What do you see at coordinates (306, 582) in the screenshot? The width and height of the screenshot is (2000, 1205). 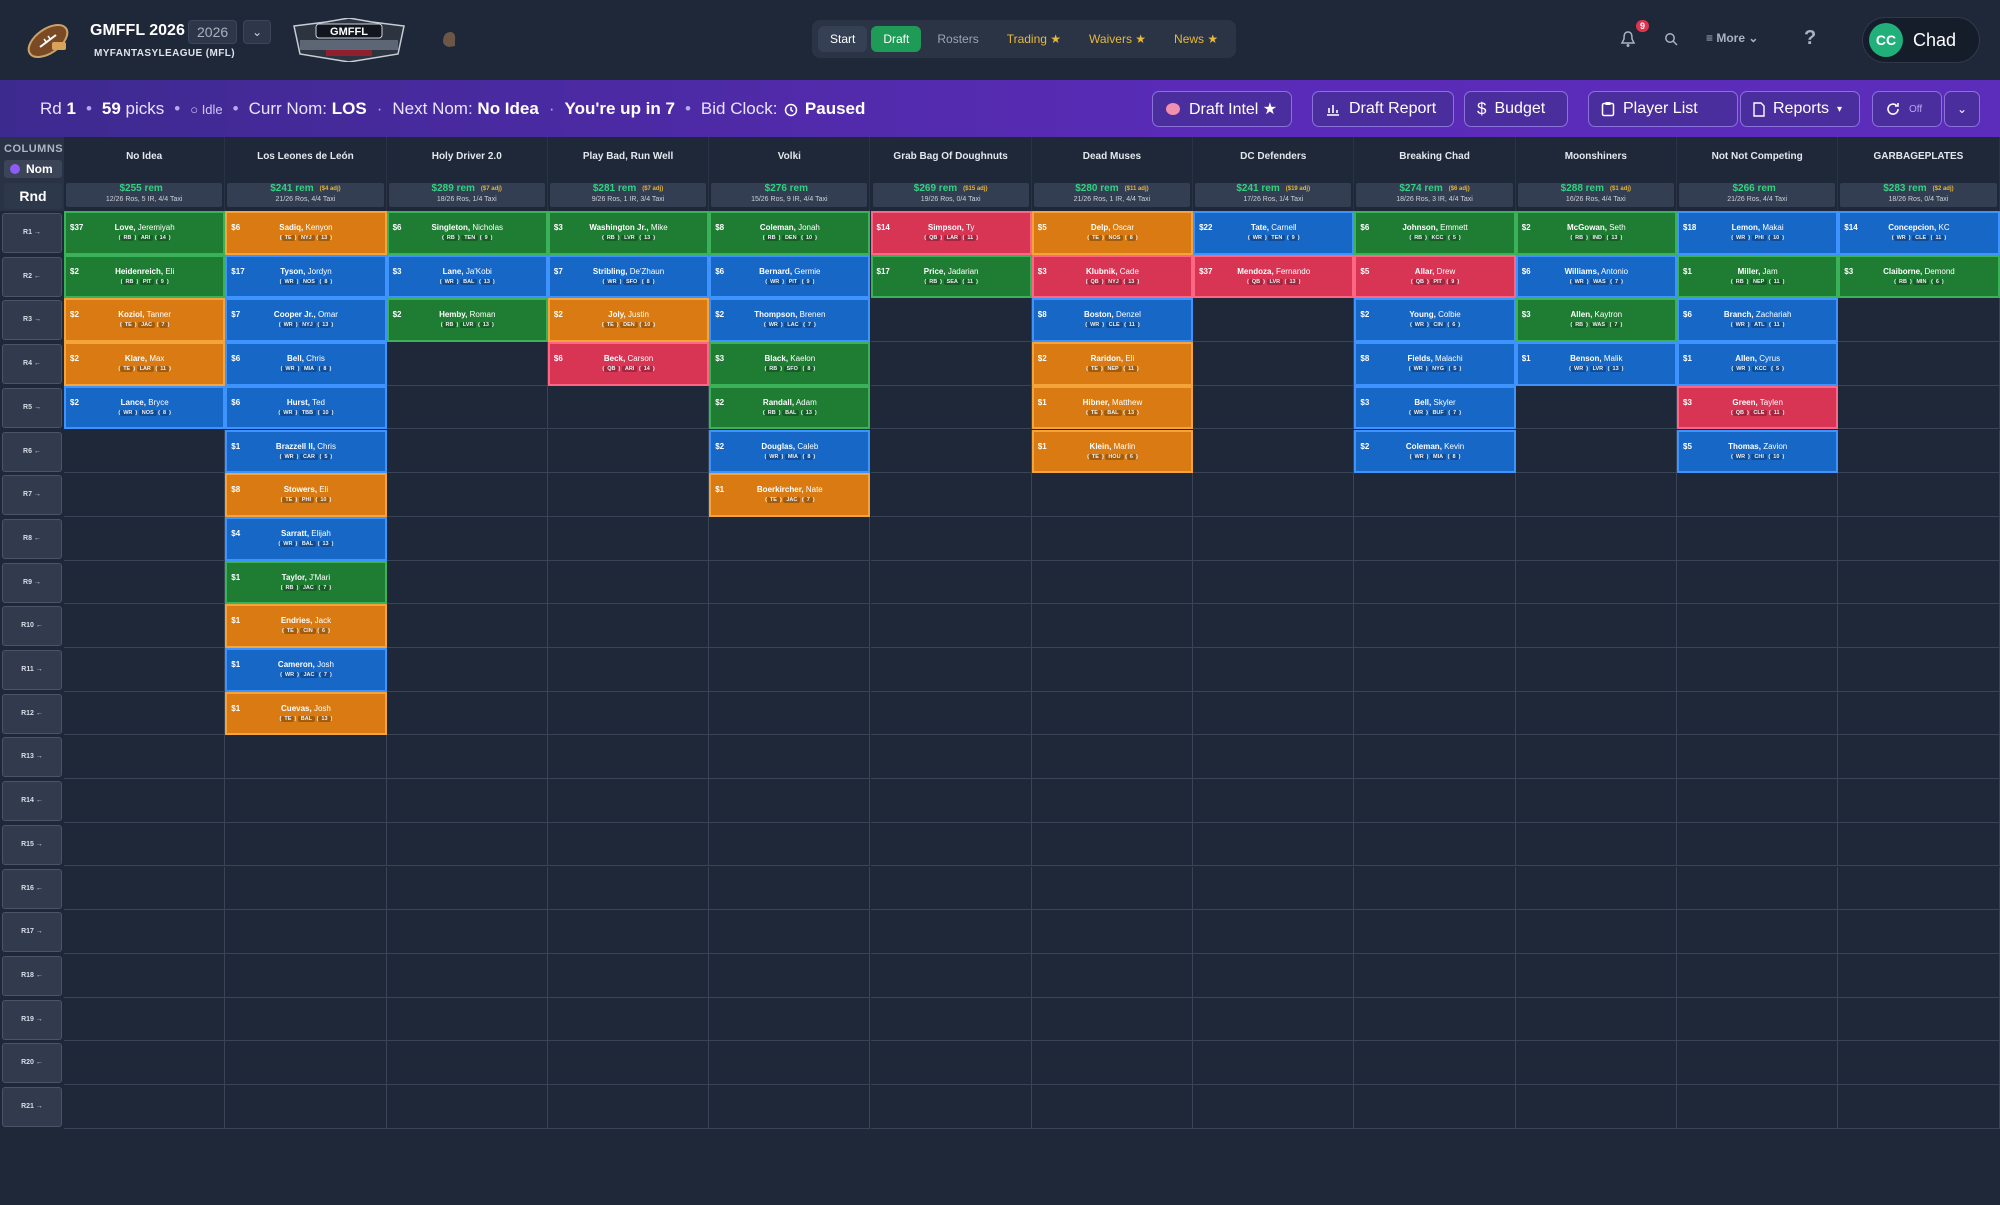 I see `pick-card: $1 Taylor, J'Mari(RB) JAC (7)` at bounding box center [306, 582].